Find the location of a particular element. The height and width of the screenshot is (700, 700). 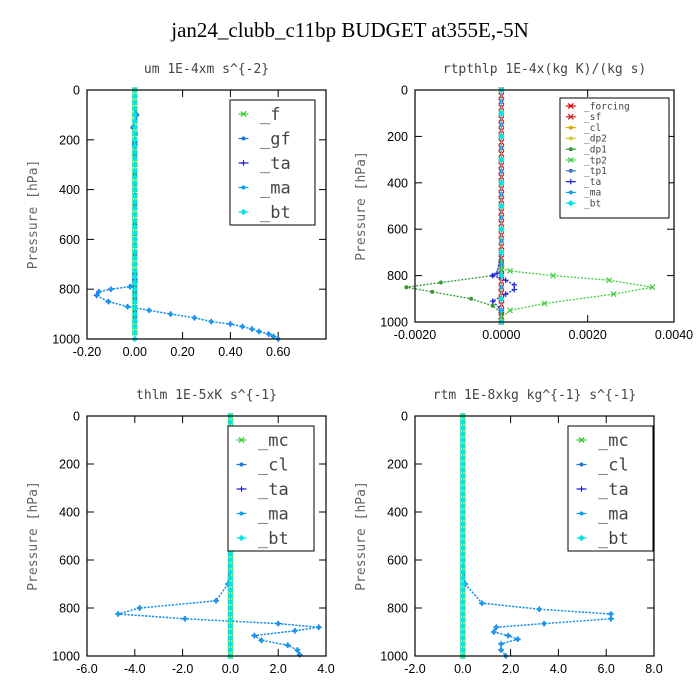

legend-label: _bt is located at coordinates (273, 539).